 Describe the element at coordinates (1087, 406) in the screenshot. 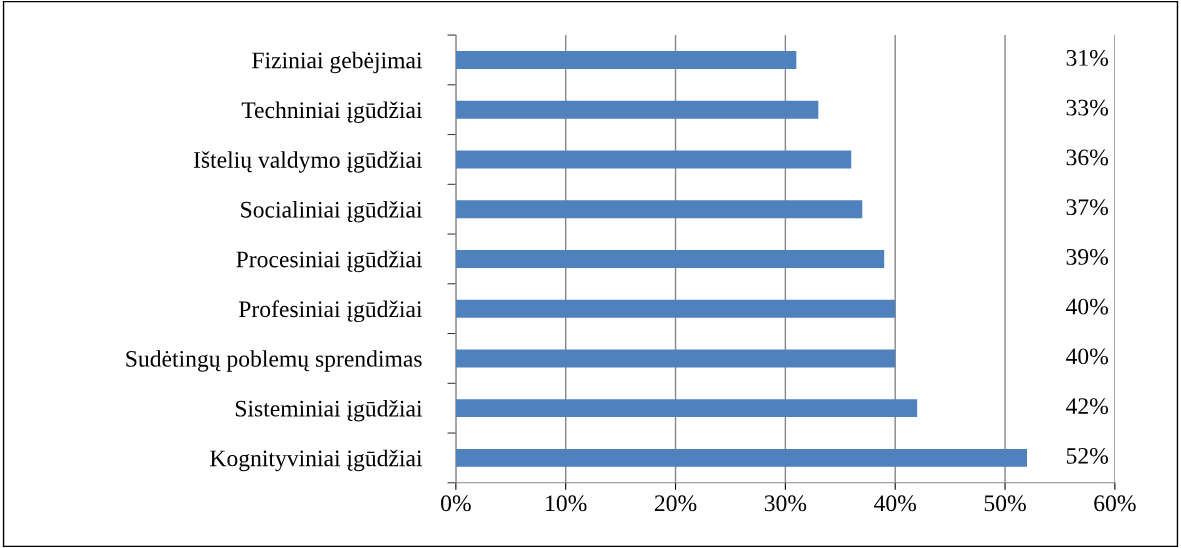

I see `data-label: 42%` at that location.